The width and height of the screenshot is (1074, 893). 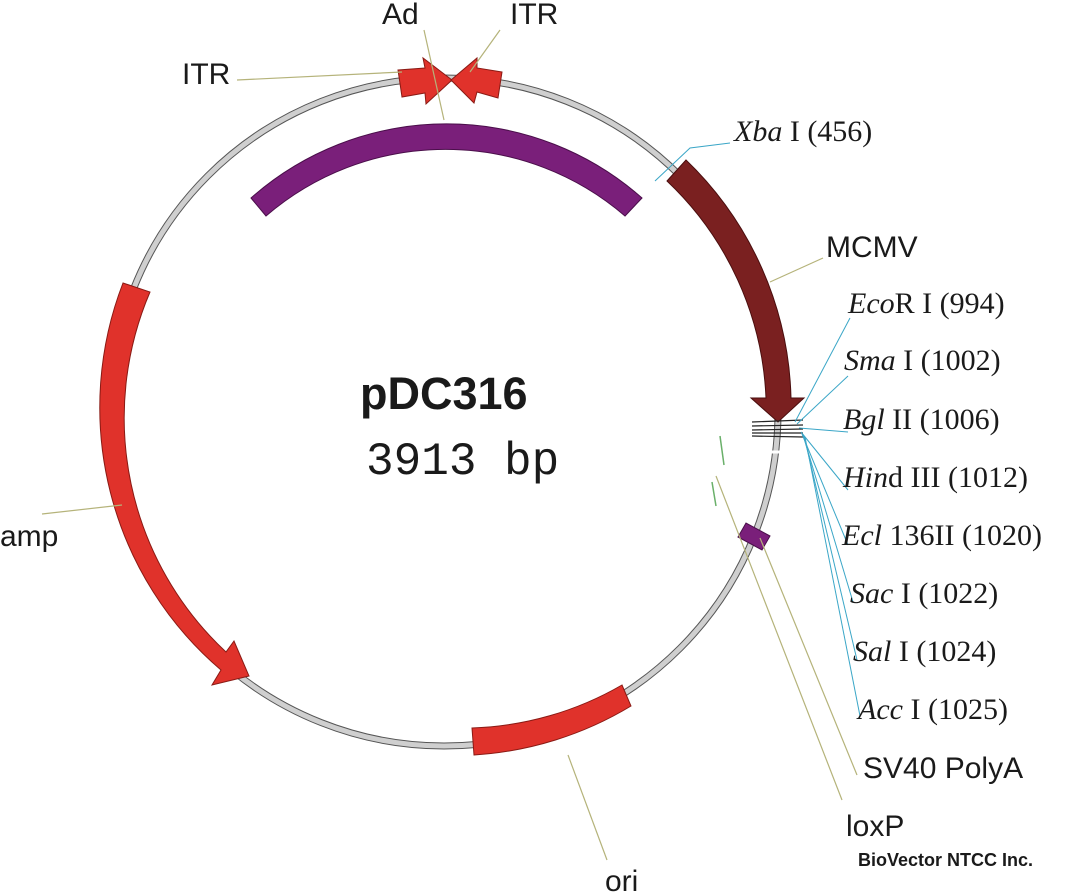 I want to click on site-acci: Acc I (1025), so click(x=932, y=709).